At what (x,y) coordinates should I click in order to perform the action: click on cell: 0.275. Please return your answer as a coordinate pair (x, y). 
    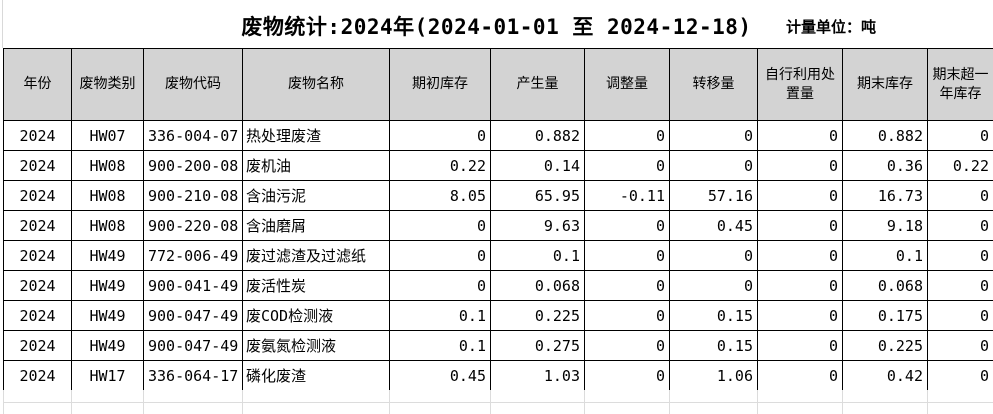
    Looking at the image, I should click on (537, 345).